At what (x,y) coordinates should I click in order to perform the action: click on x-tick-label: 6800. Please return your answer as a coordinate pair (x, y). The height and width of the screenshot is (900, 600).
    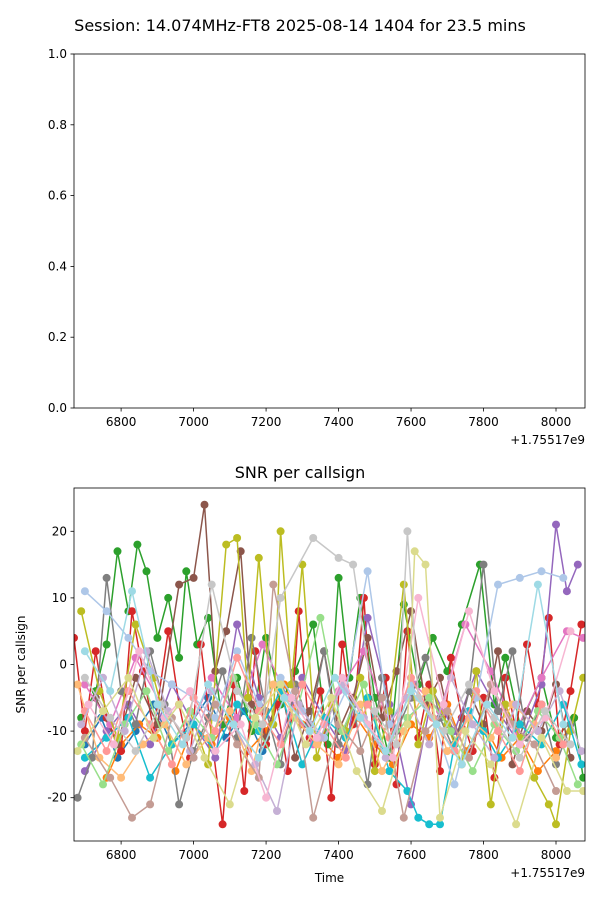
    Looking at the image, I should click on (121, 422).